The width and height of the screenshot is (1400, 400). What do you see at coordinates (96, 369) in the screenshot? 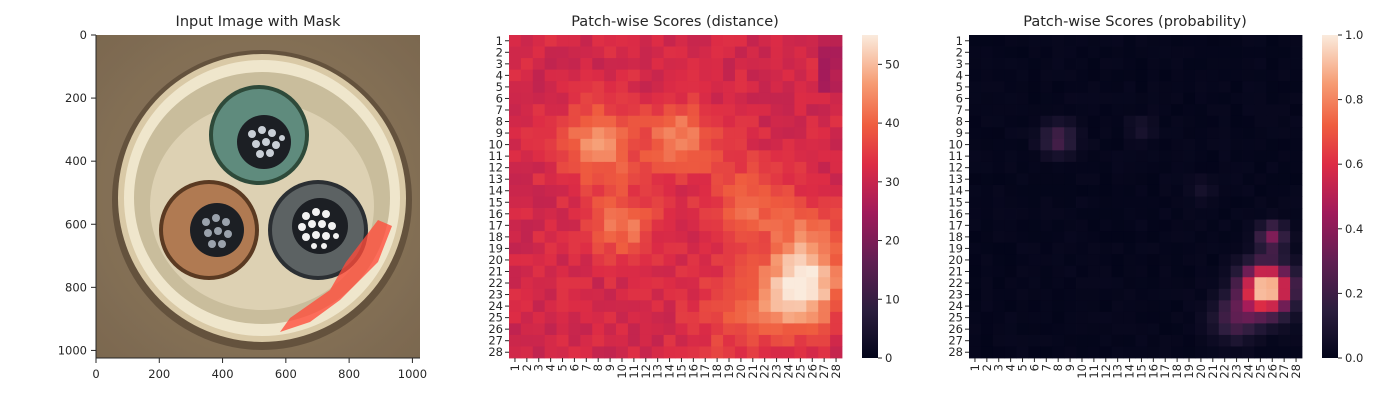
I see `image-x-tick: 0` at bounding box center [96, 369].